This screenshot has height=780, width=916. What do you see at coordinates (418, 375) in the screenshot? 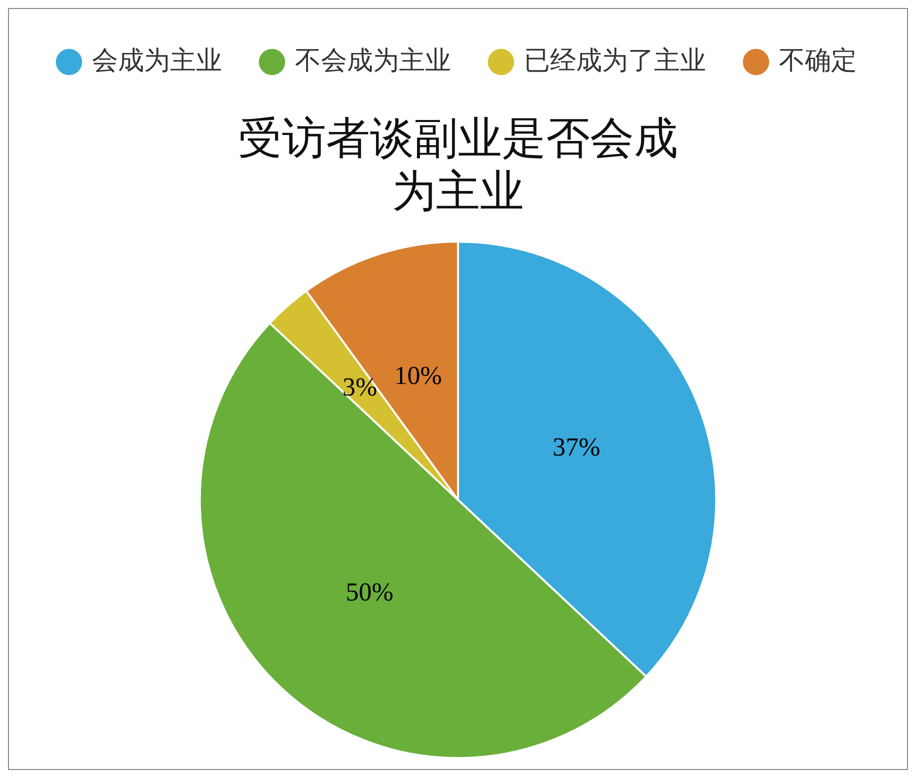
I see `data-label: 10%` at bounding box center [418, 375].